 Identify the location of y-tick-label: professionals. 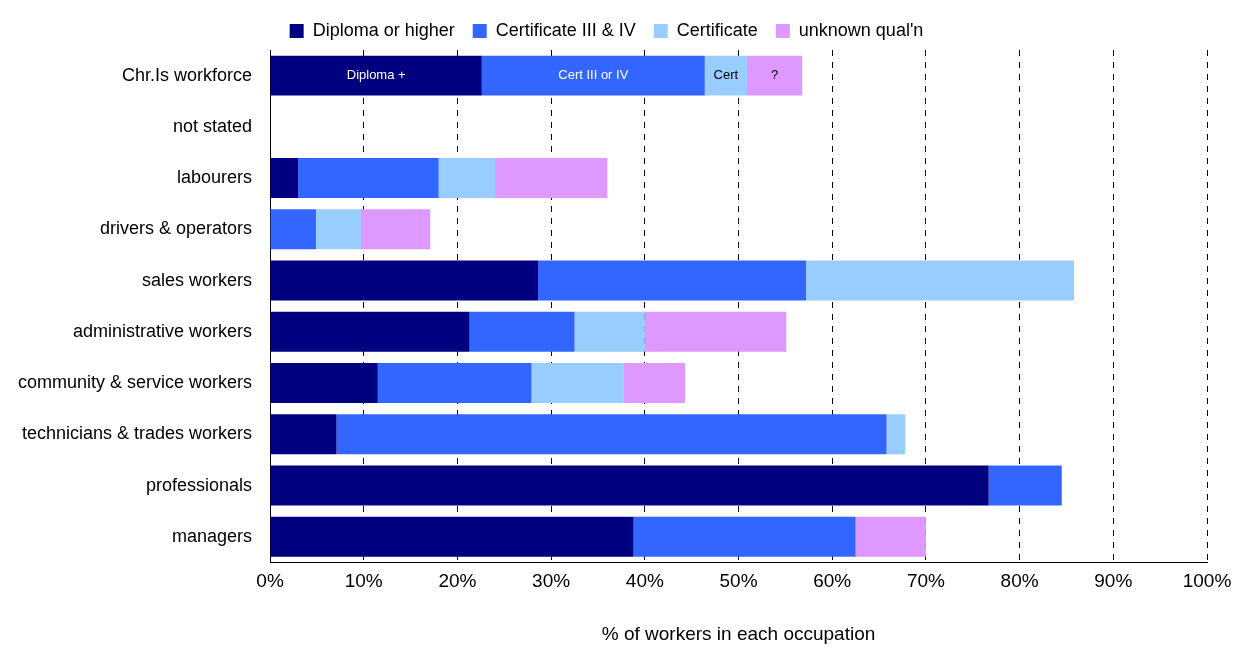
(199, 484).